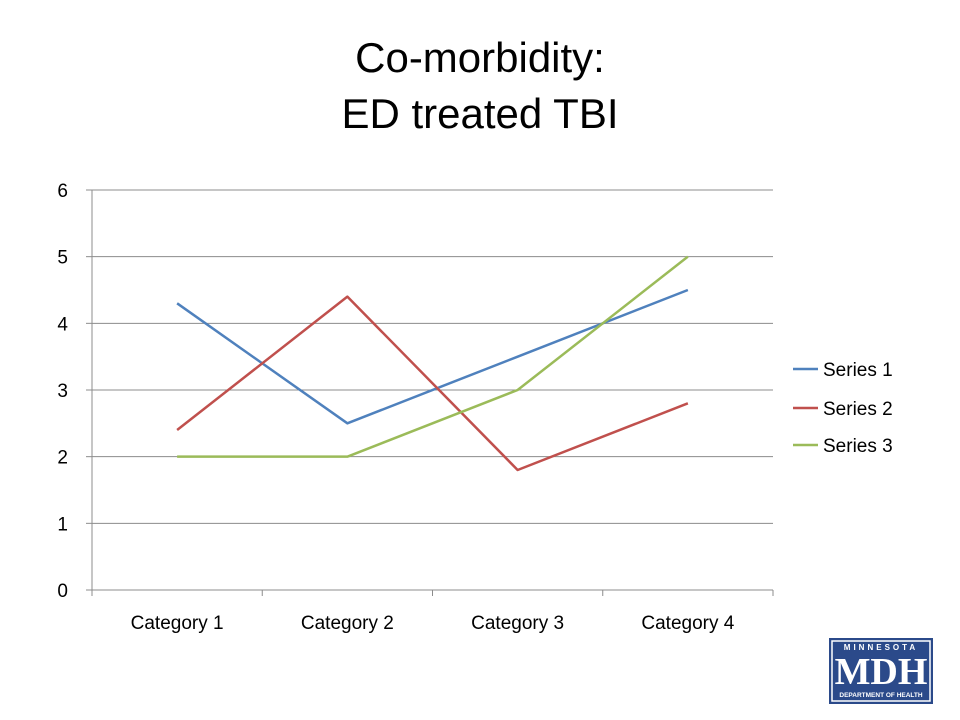  What do you see at coordinates (858, 446) in the screenshot?
I see `legend-label-3: Series 3` at bounding box center [858, 446].